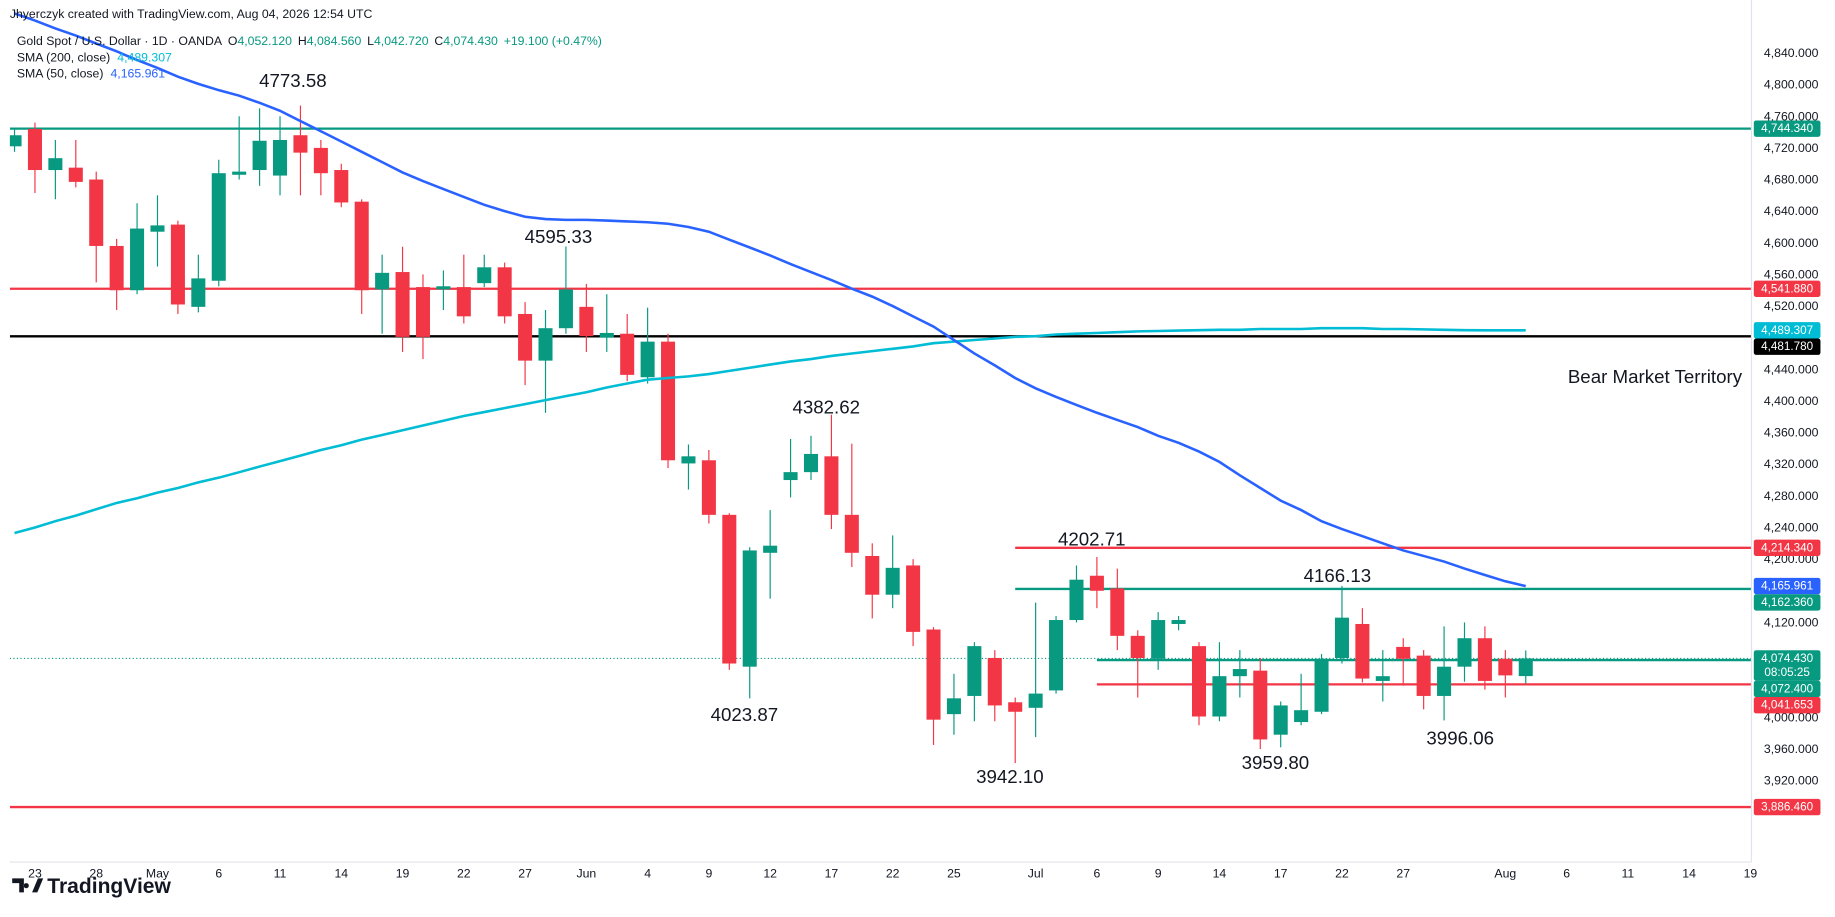  Describe the element at coordinates (1036, 874) in the screenshot. I see `x-tick-label: Jul` at that location.